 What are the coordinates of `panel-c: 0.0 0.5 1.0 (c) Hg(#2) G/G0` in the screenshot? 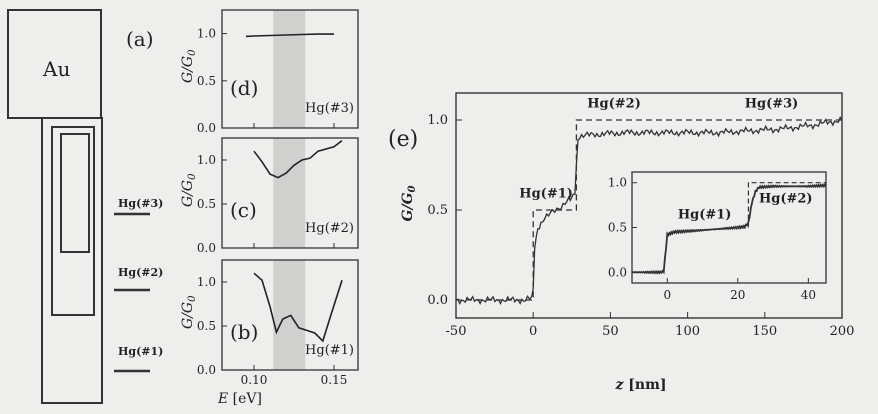 It's located at (269, 196).